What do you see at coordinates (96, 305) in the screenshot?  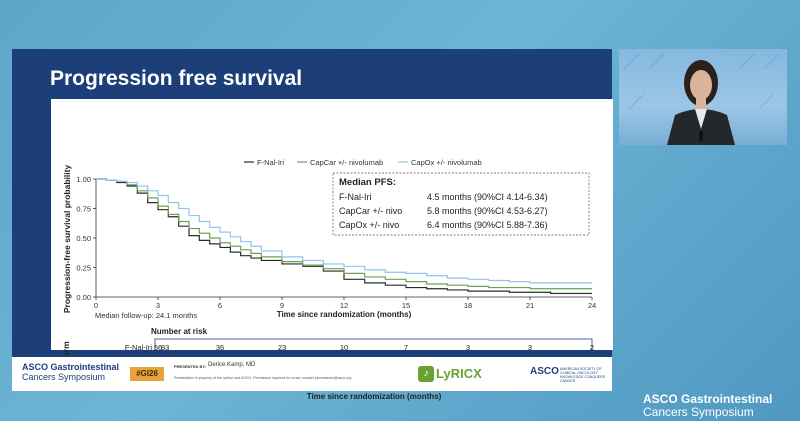 I see `x-tick-label: 0` at bounding box center [96, 305].